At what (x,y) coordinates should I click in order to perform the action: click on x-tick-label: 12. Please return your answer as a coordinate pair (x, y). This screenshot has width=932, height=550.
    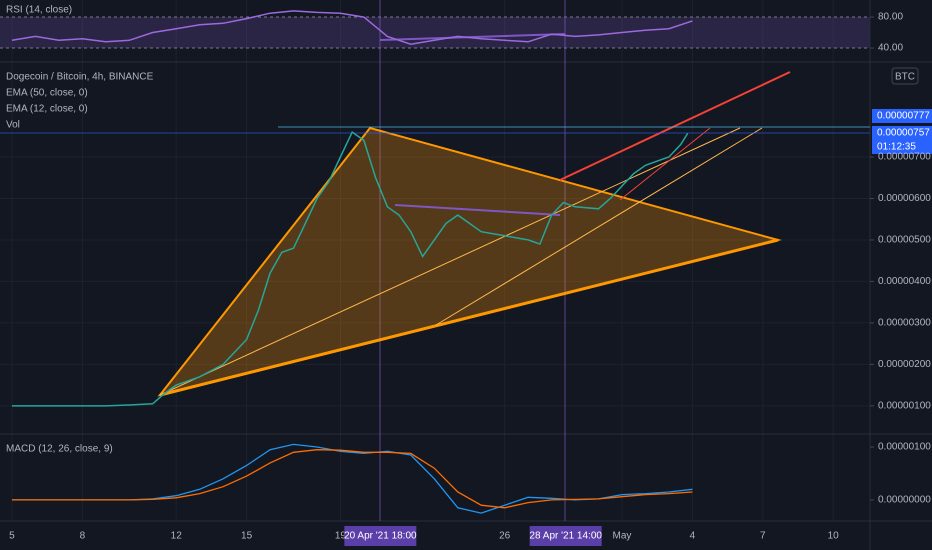
    Looking at the image, I should click on (177, 536).